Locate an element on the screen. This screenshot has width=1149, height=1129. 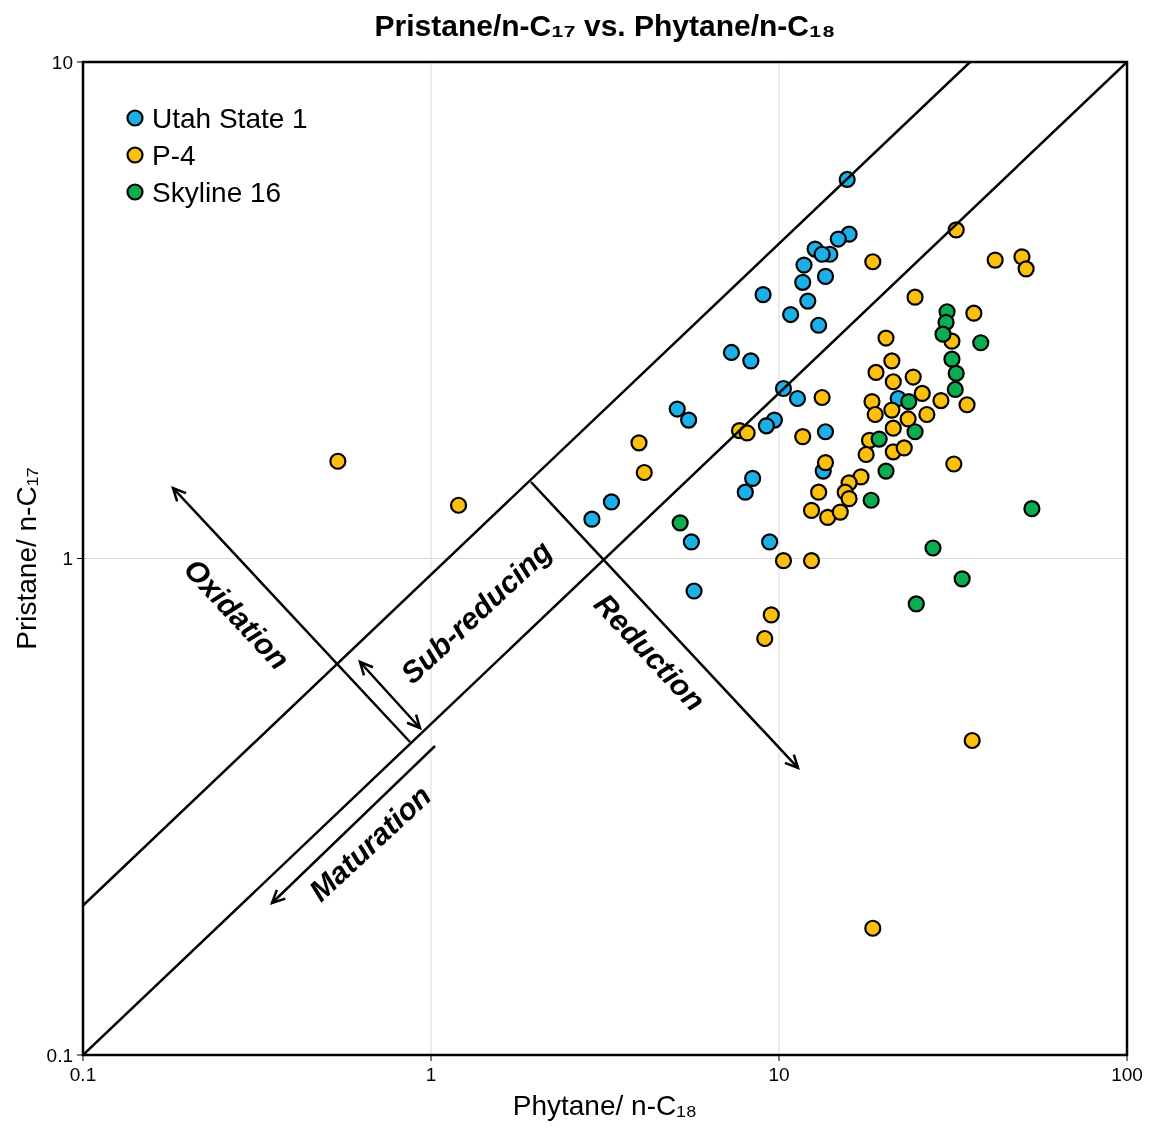
y-tick-label: 10 is located at coordinates (62, 62).